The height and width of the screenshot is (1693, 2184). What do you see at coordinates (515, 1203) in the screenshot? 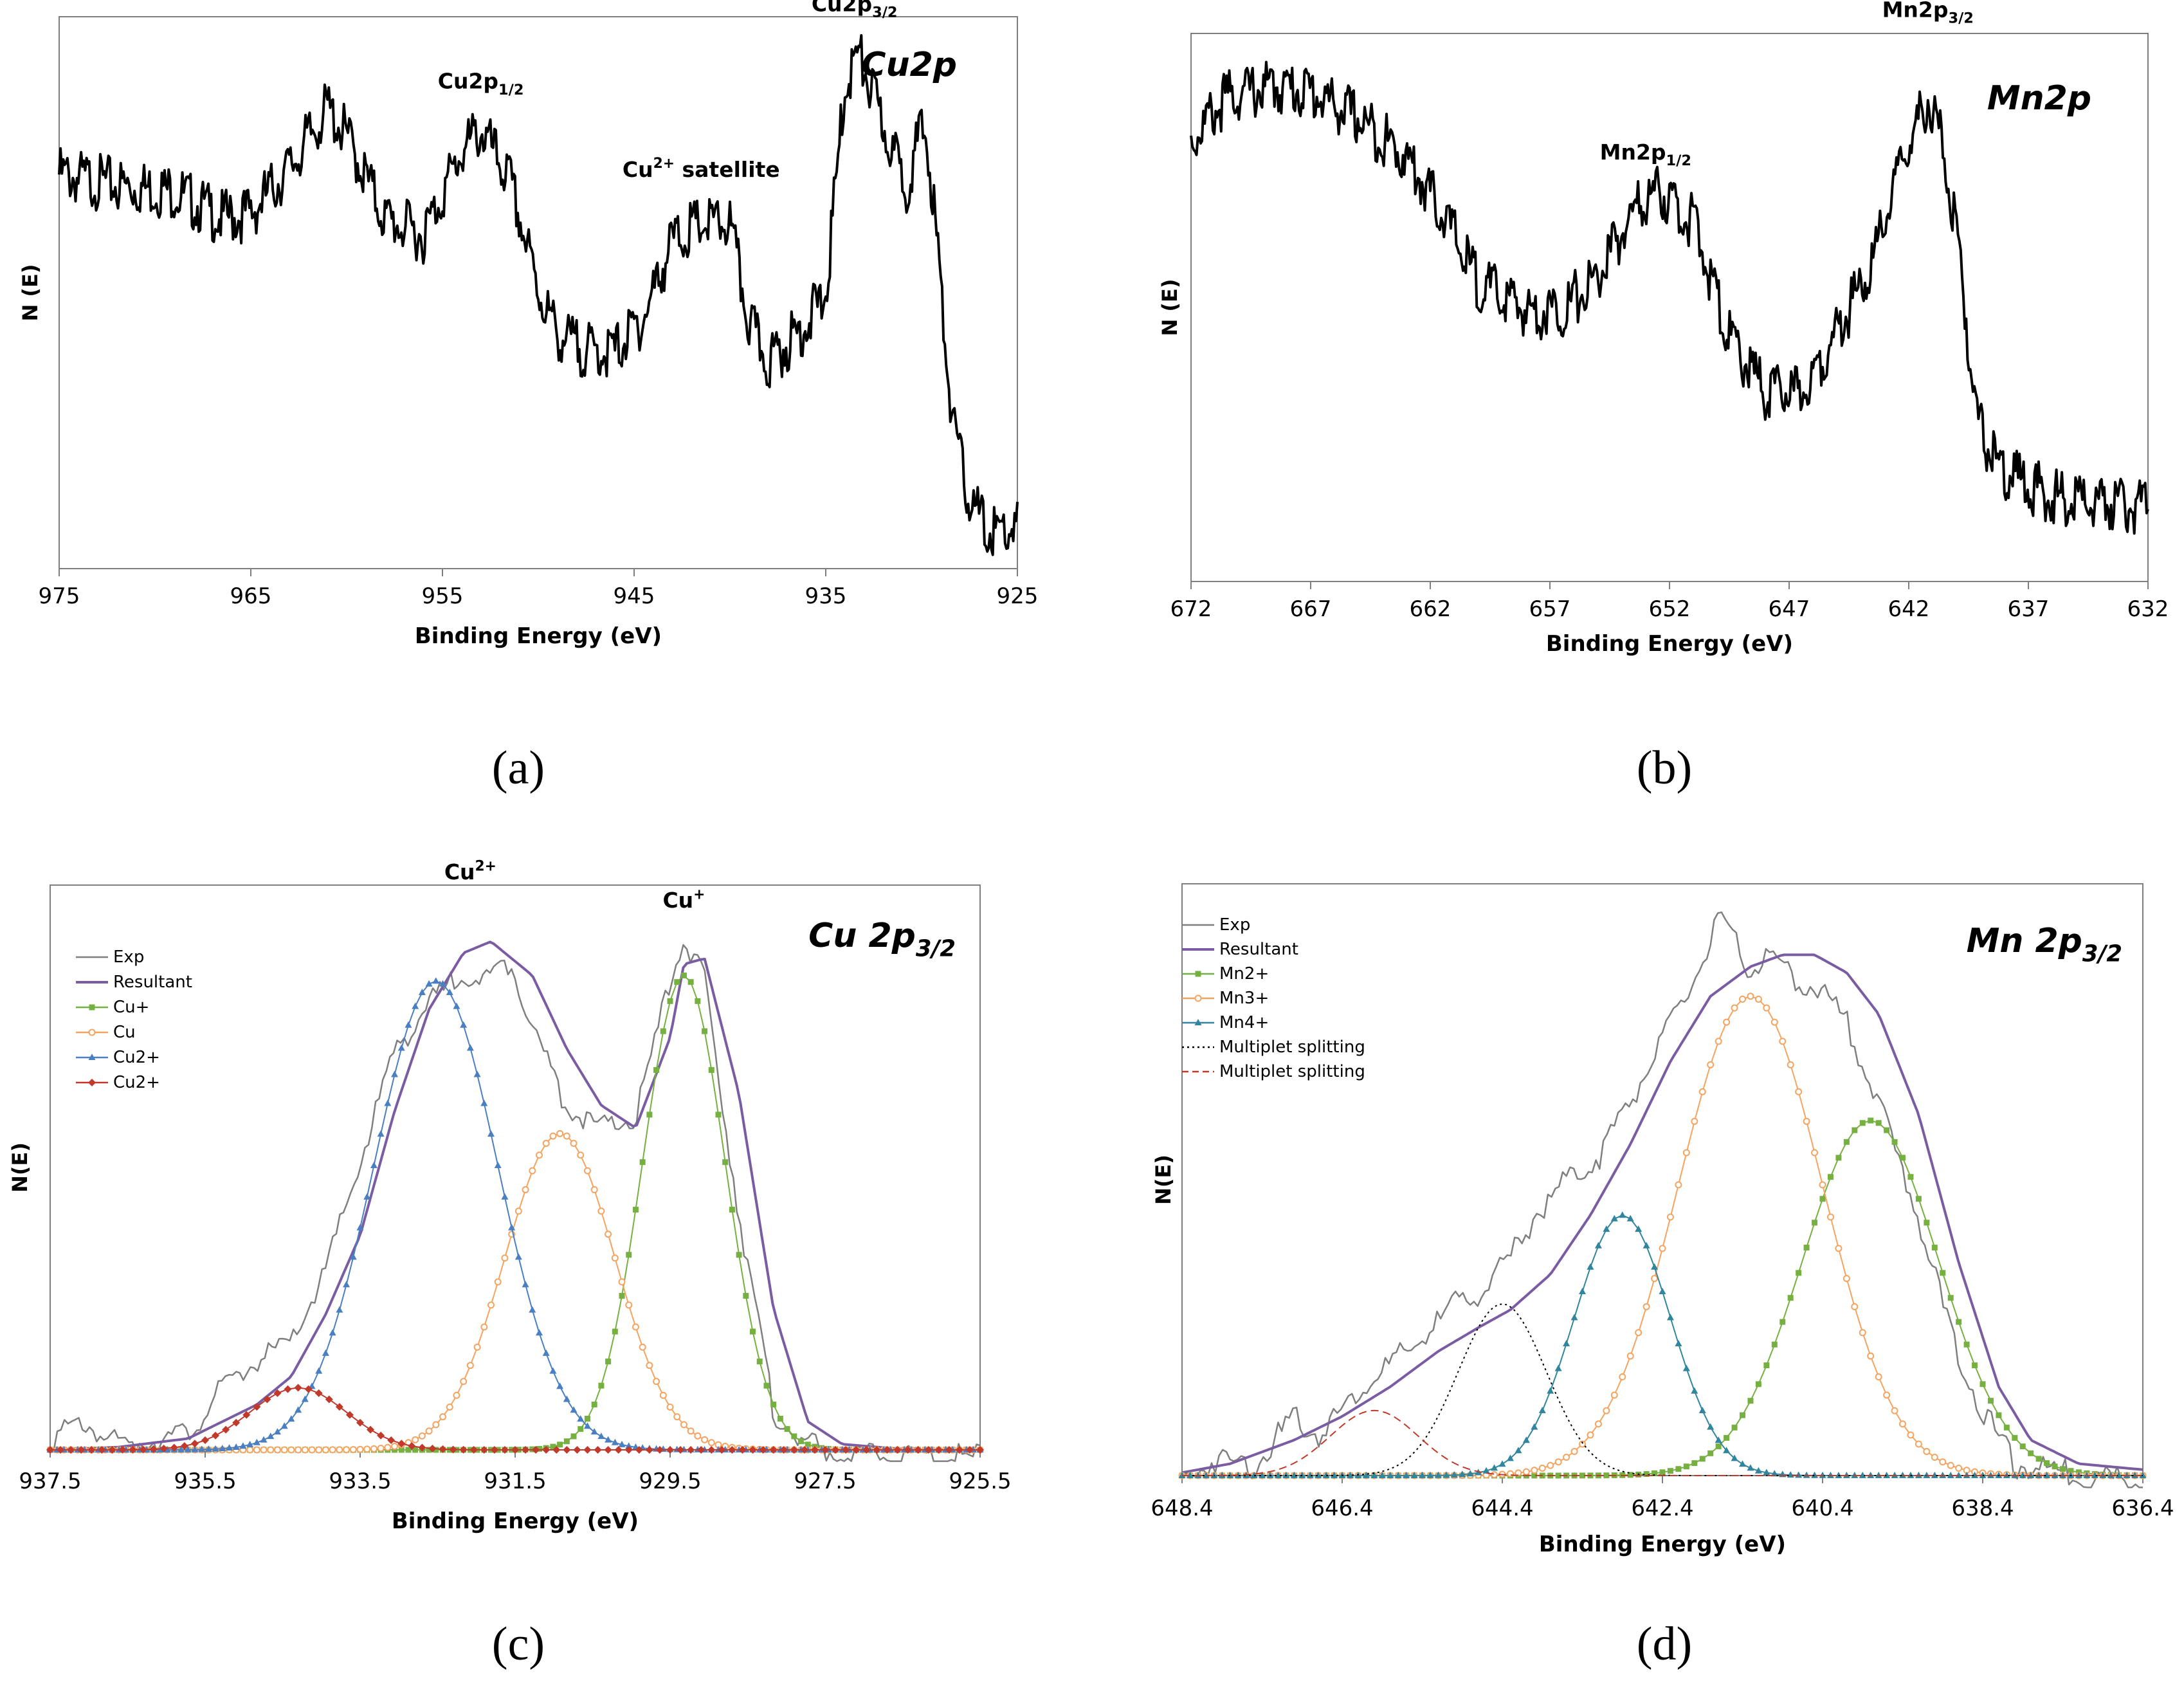
I see `series-line` at bounding box center [515, 1203].